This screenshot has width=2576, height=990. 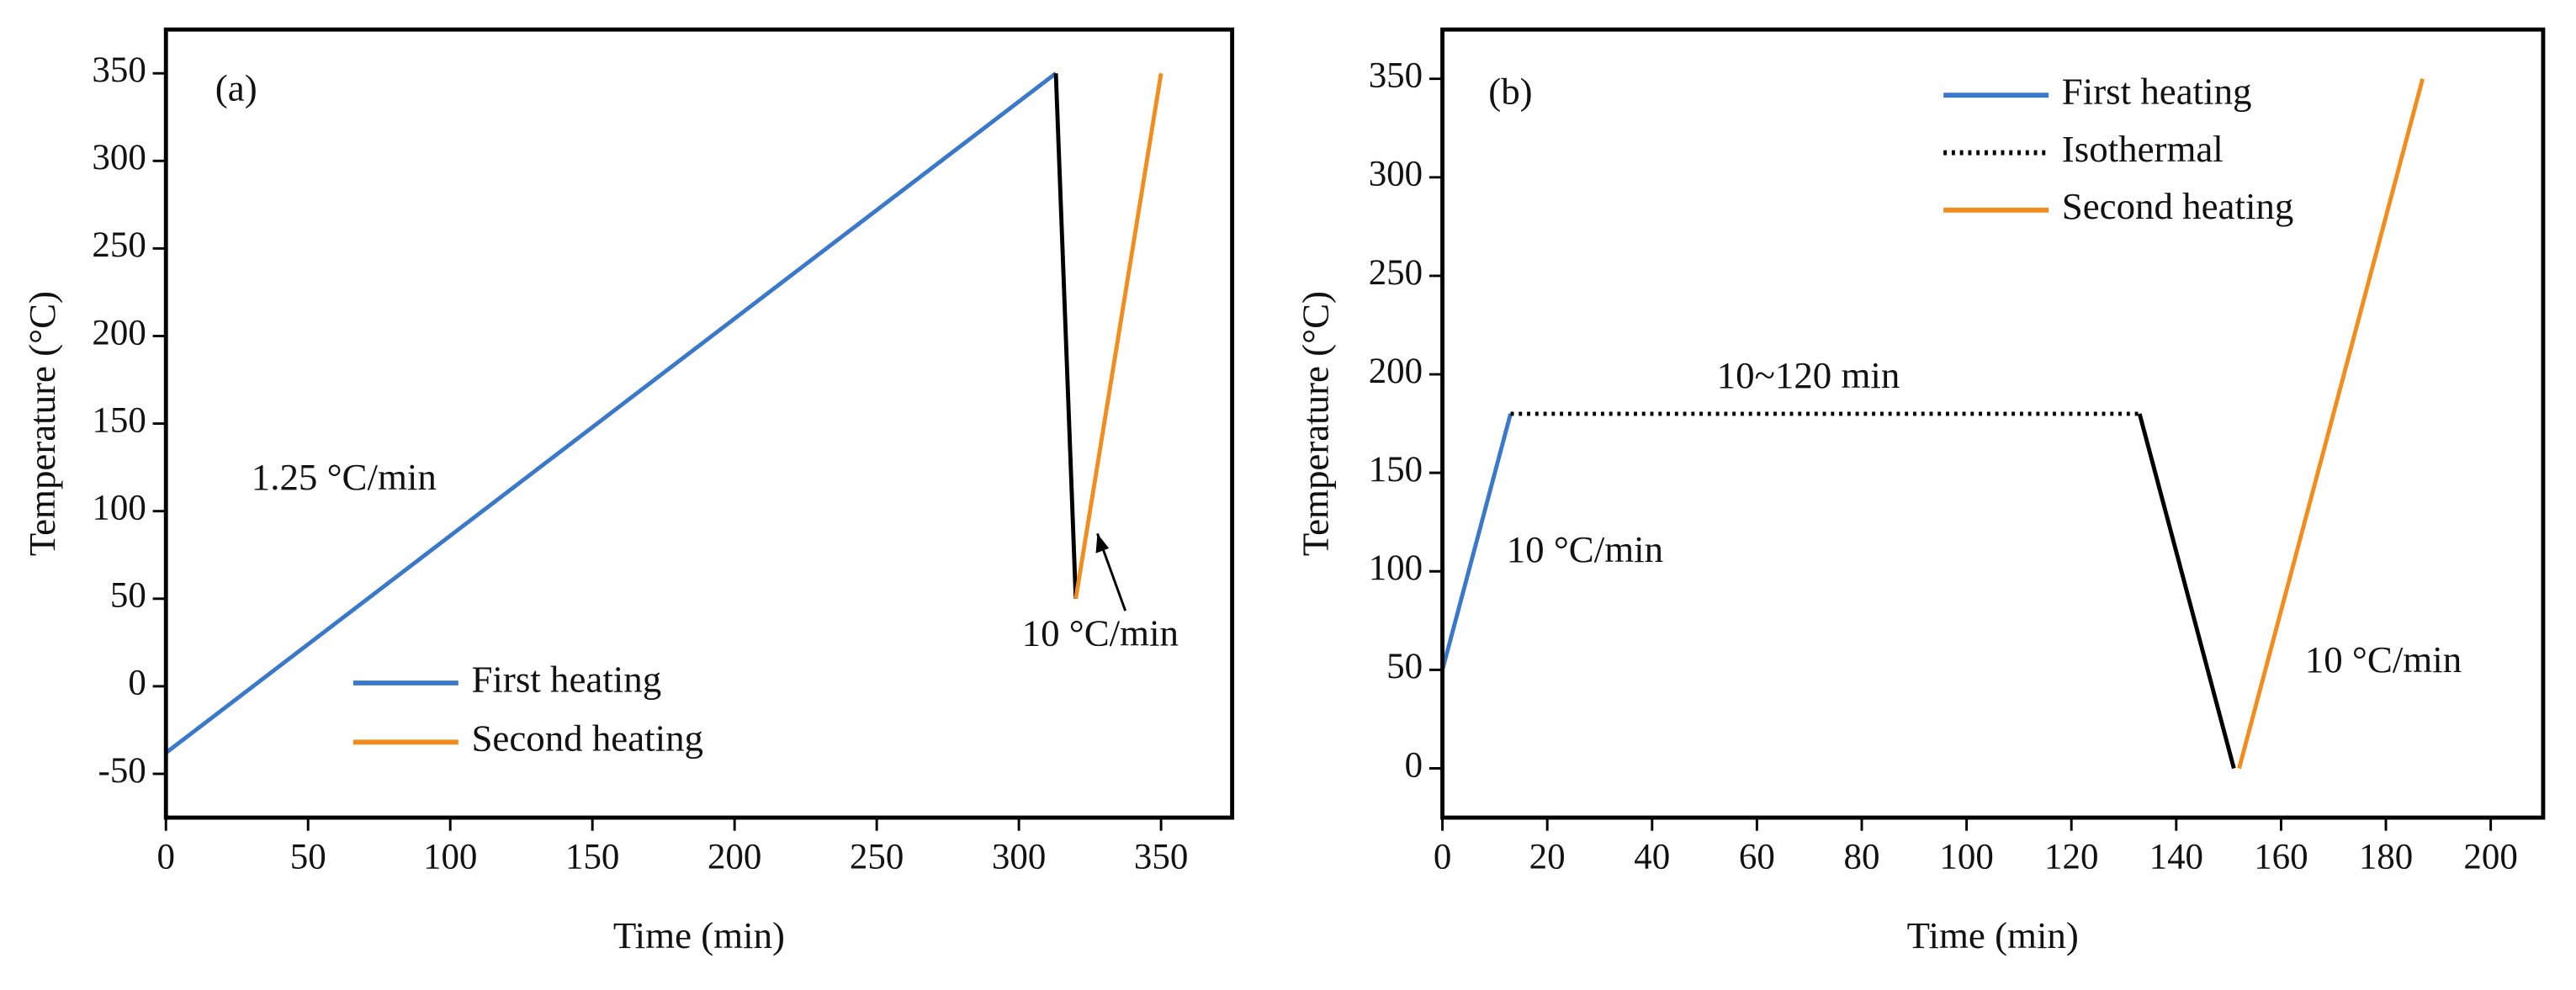 I want to click on legend-label: Isothermal, so click(x=2143, y=149).